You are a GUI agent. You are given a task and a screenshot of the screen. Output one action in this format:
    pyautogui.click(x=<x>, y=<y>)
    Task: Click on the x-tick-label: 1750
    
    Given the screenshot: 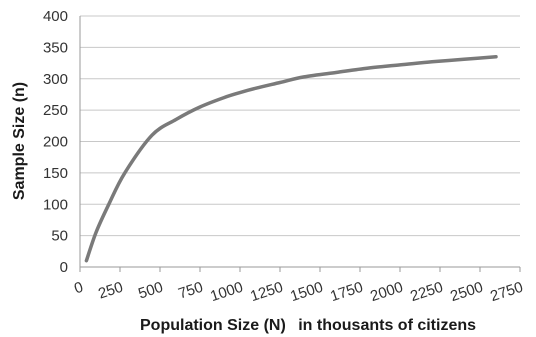 What is the action you would take?
    pyautogui.click(x=346, y=292)
    